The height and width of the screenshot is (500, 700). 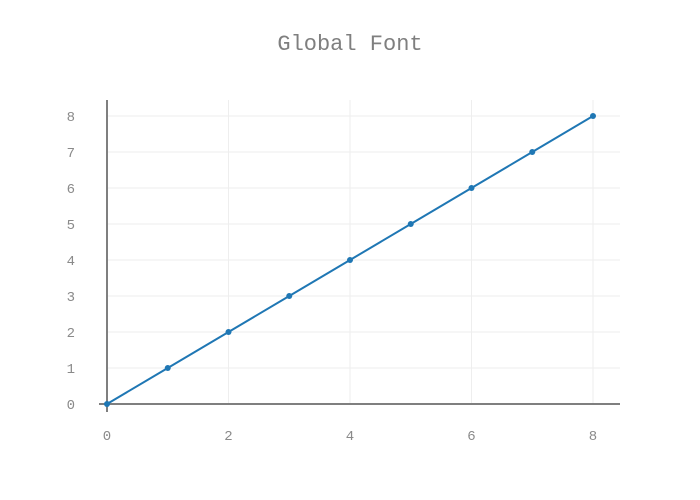 I want to click on y-tick-label: 8, so click(x=71, y=118).